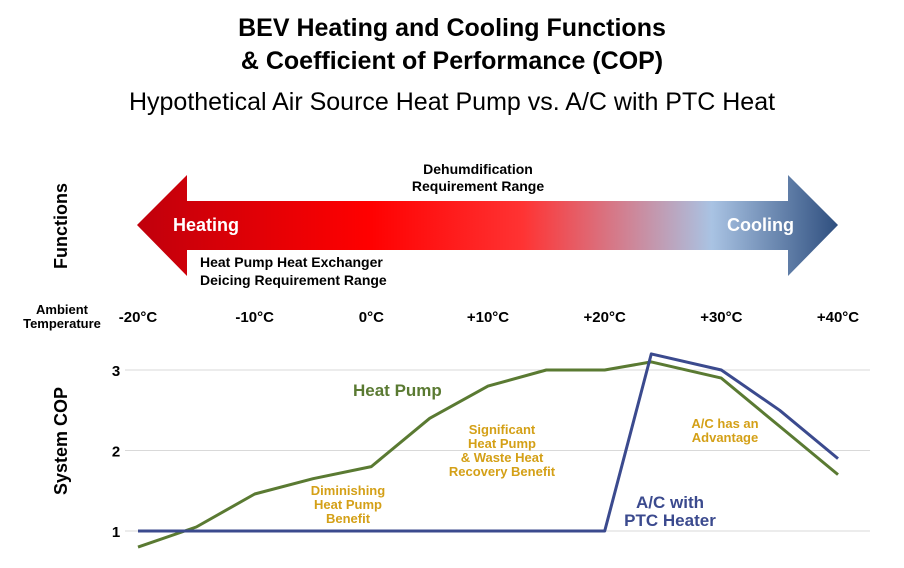  What do you see at coordinates (62, 323) in the screenshot?
I see `x-axis-label-line2: Temperature` at bounding box center [62, 323].